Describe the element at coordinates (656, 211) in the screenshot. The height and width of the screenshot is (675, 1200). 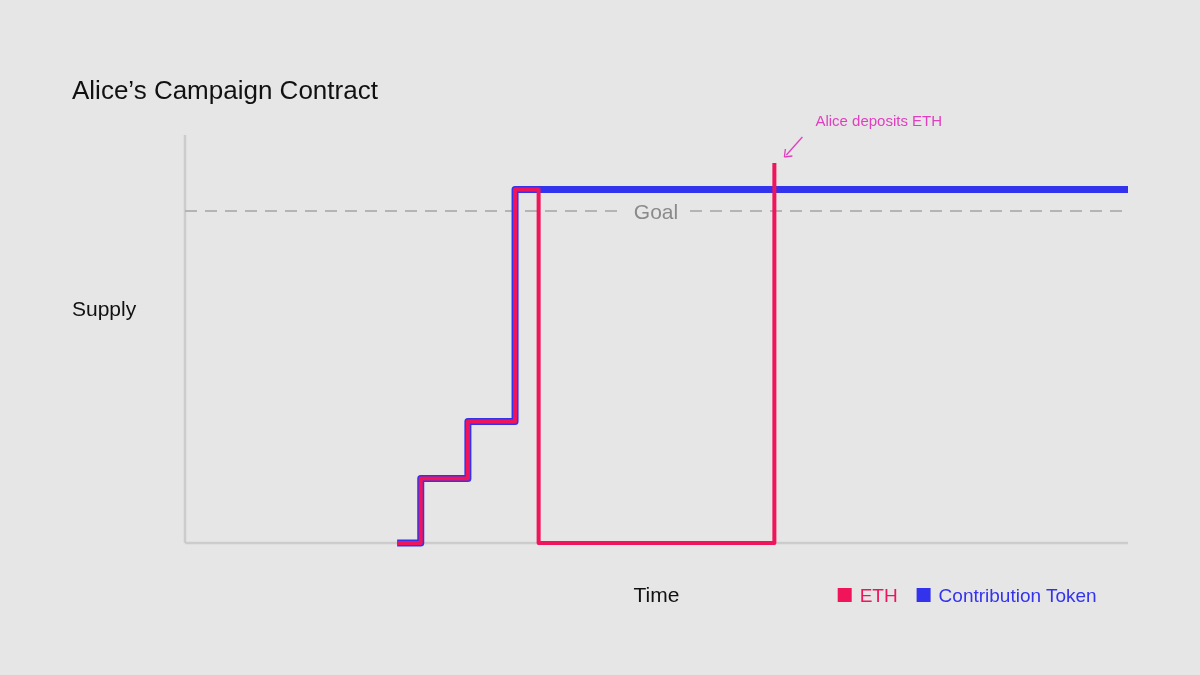
I see `ref-line-label: Goal` at that location.